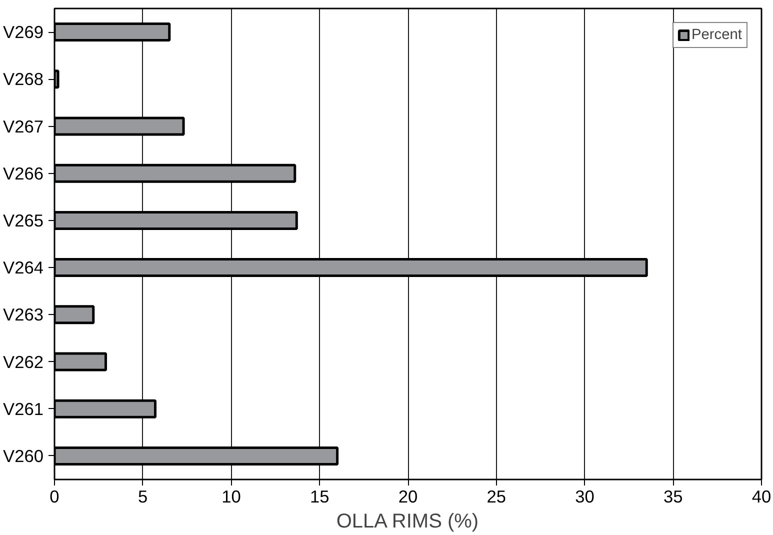  Describe the element at coordinates (408, 496) in the screenshot. I see `x-tick-label: 20` at that location.